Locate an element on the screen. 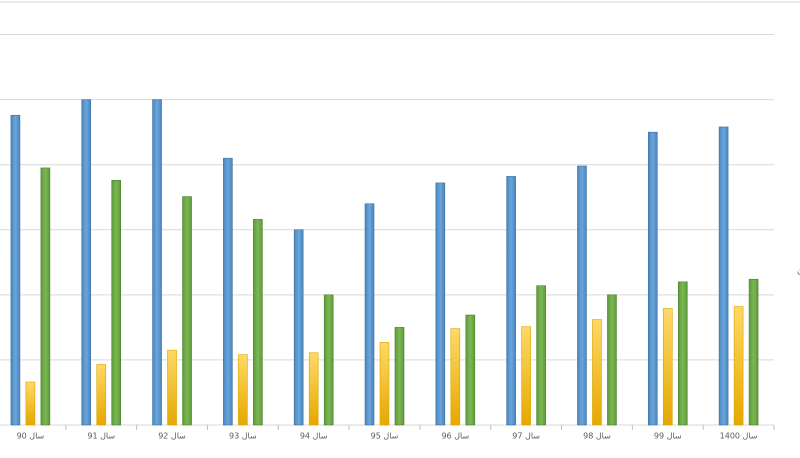 The height and width of the screenshot is (458, 800). x-tick-label: سال 96 is located at coordinates (455, 436).